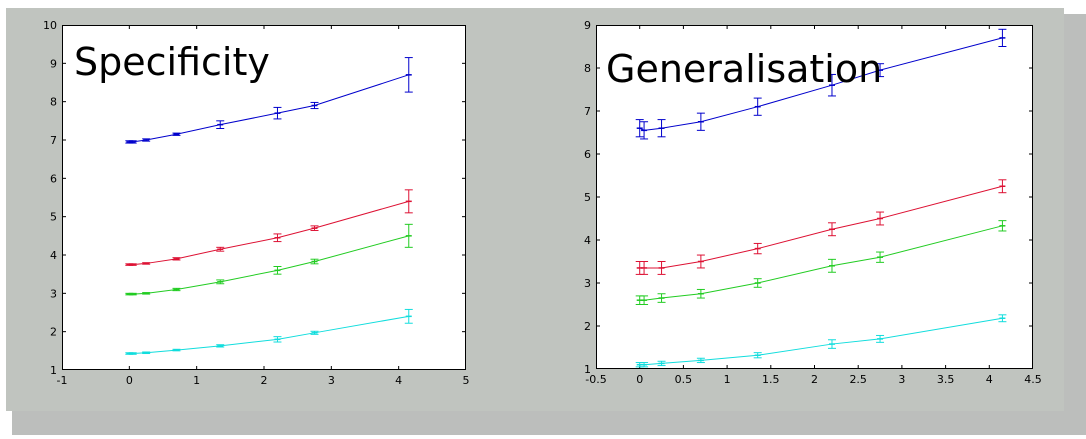 Image resolution: width=1086 pixels, height=439 pixels. Describe the element at coordinates (269, 335) in the screenshot. I see `specificity-series-3-line` at that location.